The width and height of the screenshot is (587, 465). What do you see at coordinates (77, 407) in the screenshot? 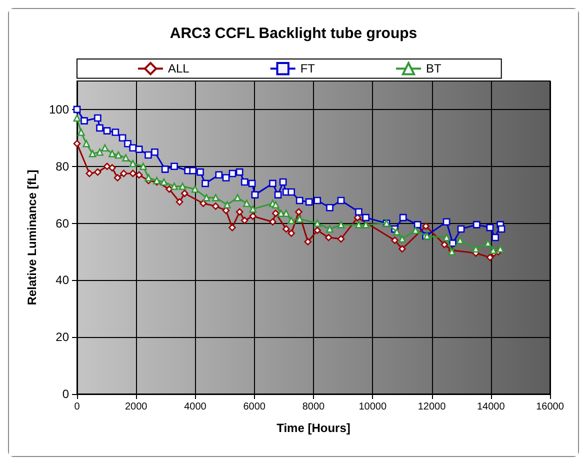
I see `x-tick-label: 0` at bounding box center [77, 407].